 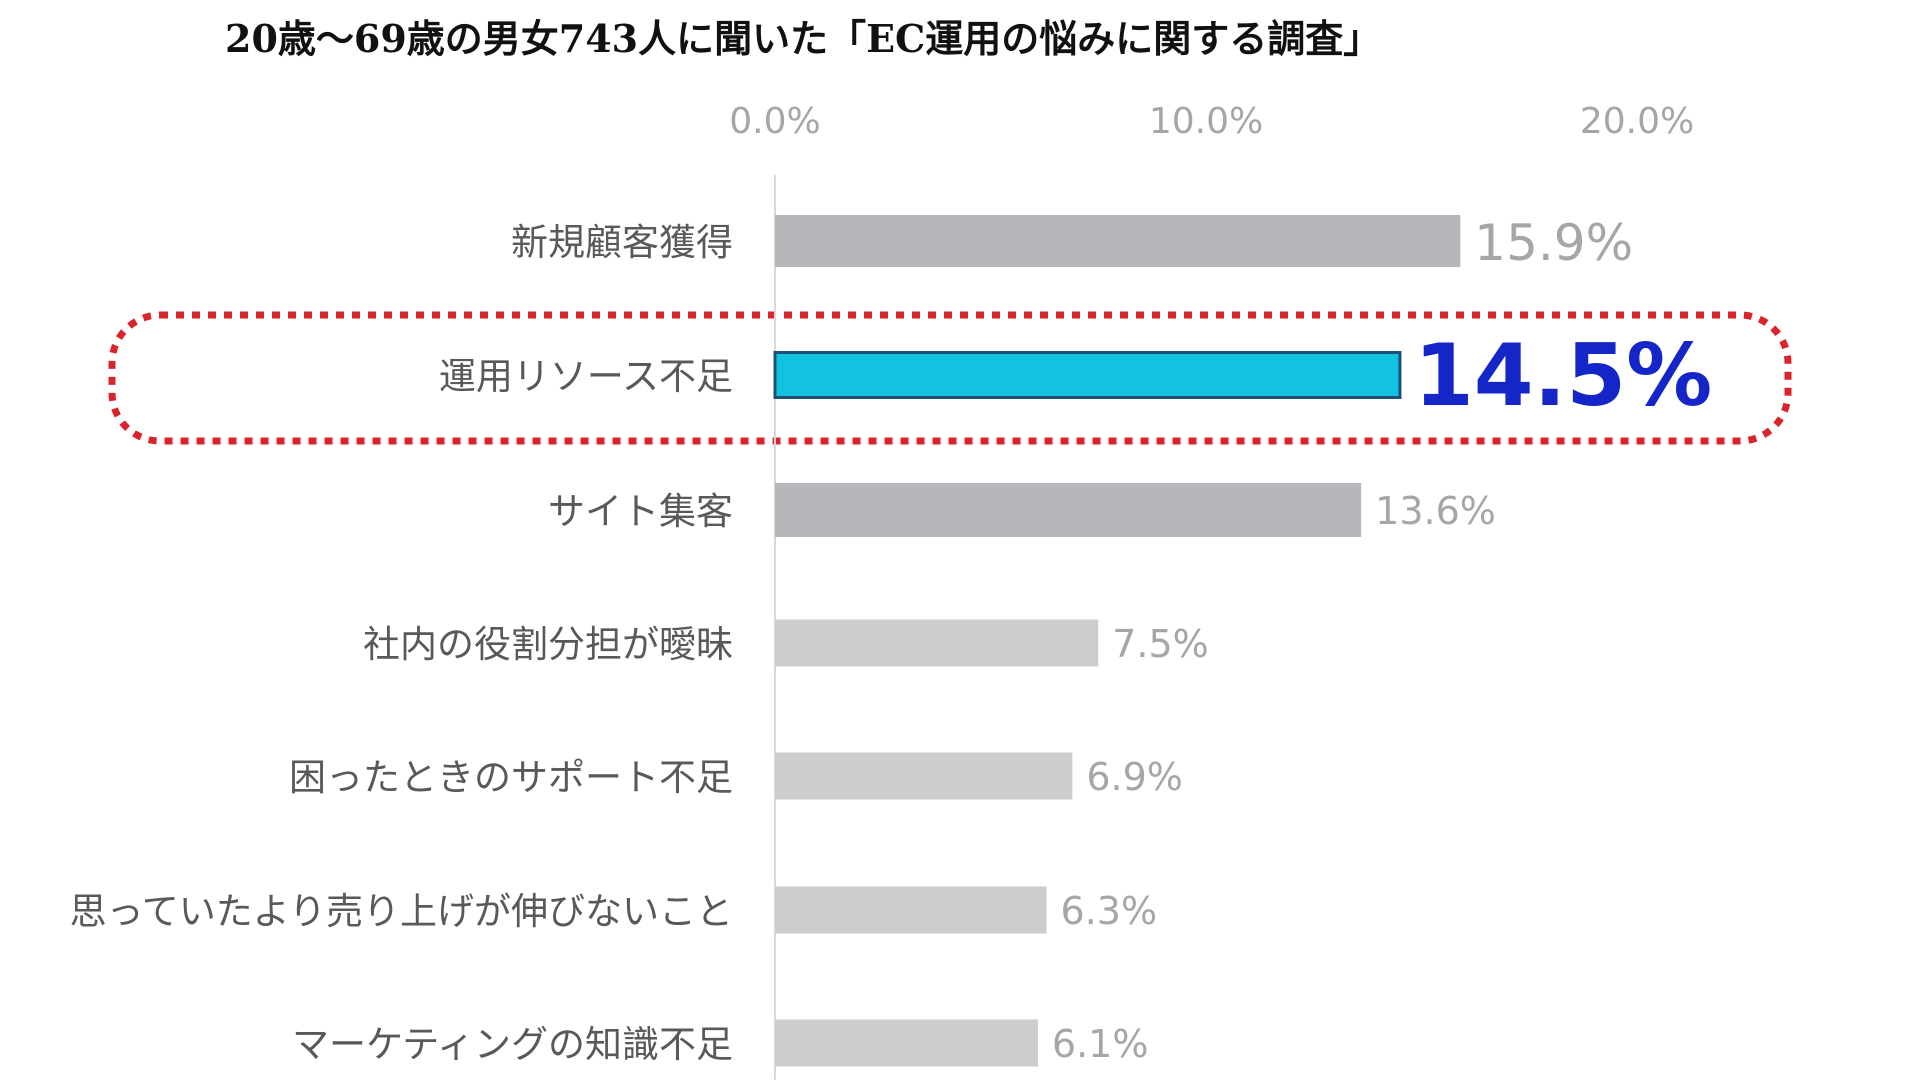 What do you see at coordinates (1087, 375) in the screenshot?
I see `bar-highlighted` at bounding box center [1087, 375].